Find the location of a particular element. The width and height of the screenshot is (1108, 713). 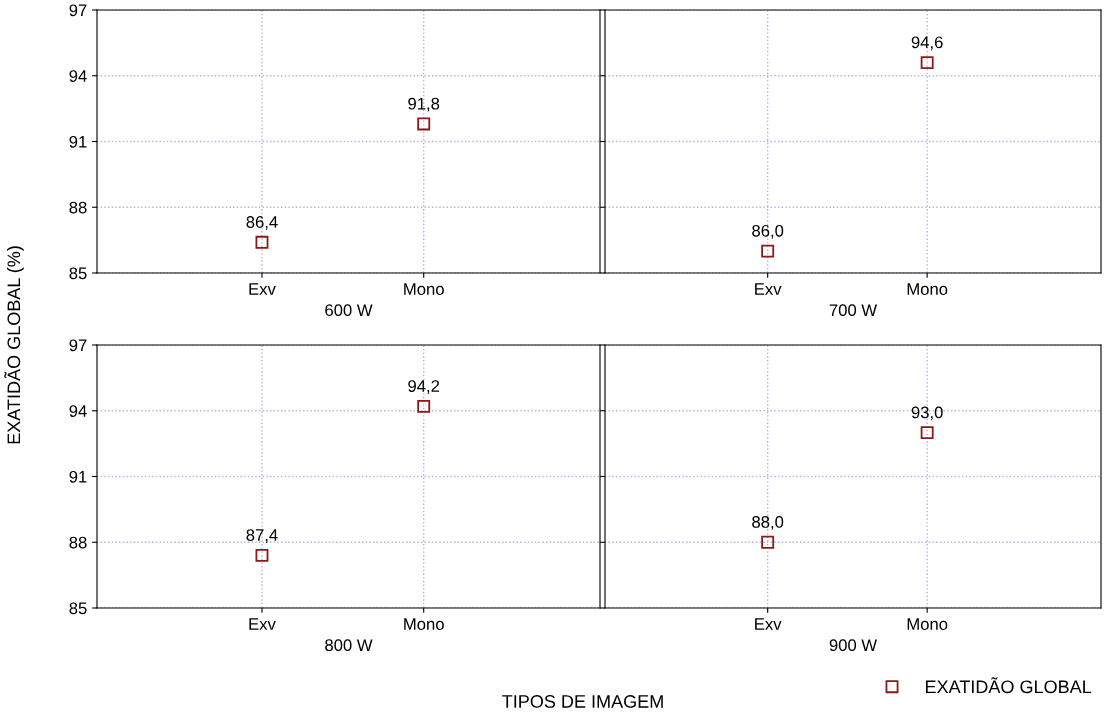

data-label: 91,8 is located at coordinates (424, 104).